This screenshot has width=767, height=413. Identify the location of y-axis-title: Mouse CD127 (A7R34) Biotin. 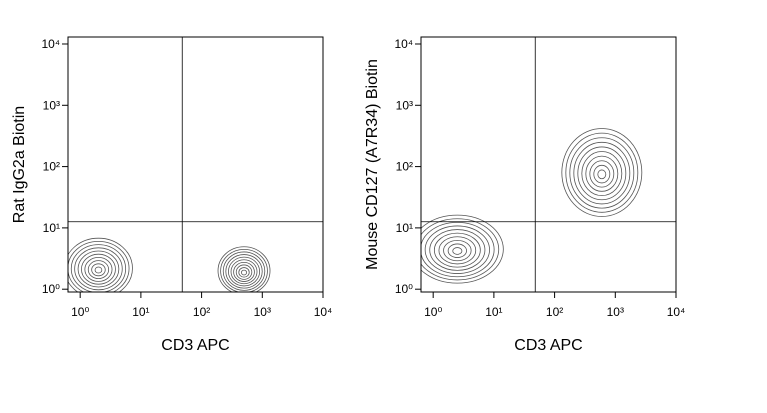
(372, 164).